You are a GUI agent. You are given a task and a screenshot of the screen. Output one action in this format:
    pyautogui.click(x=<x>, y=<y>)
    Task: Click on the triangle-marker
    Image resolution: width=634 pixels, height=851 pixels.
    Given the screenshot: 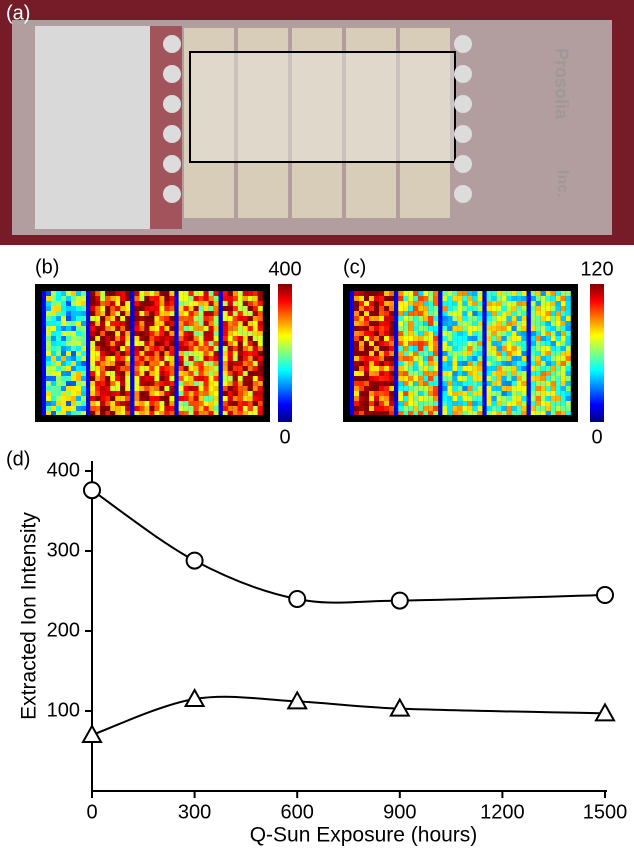 What is the action you would take?
    pyautogui.click(x=92, y=733)
    